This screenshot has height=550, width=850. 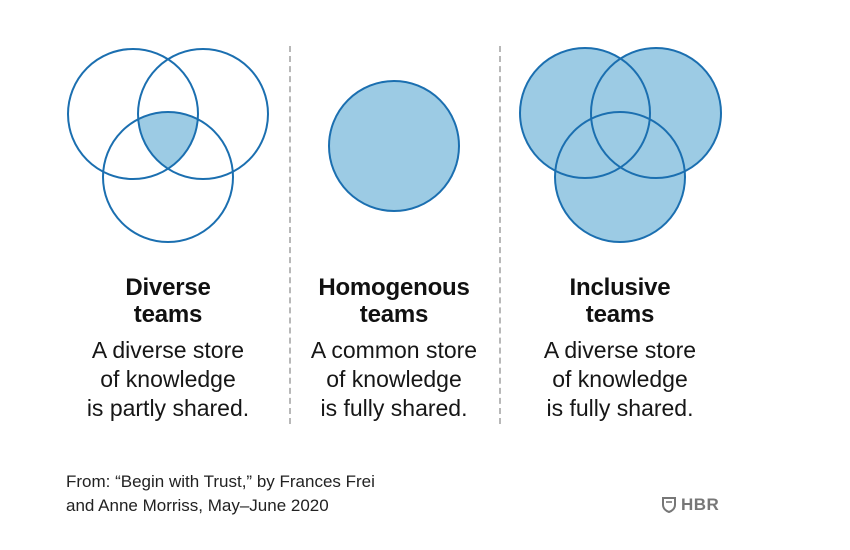 What do you see at coordinates (500, 235) in the screenshot?
I see `divider-right` at bounding box center [500, 235].